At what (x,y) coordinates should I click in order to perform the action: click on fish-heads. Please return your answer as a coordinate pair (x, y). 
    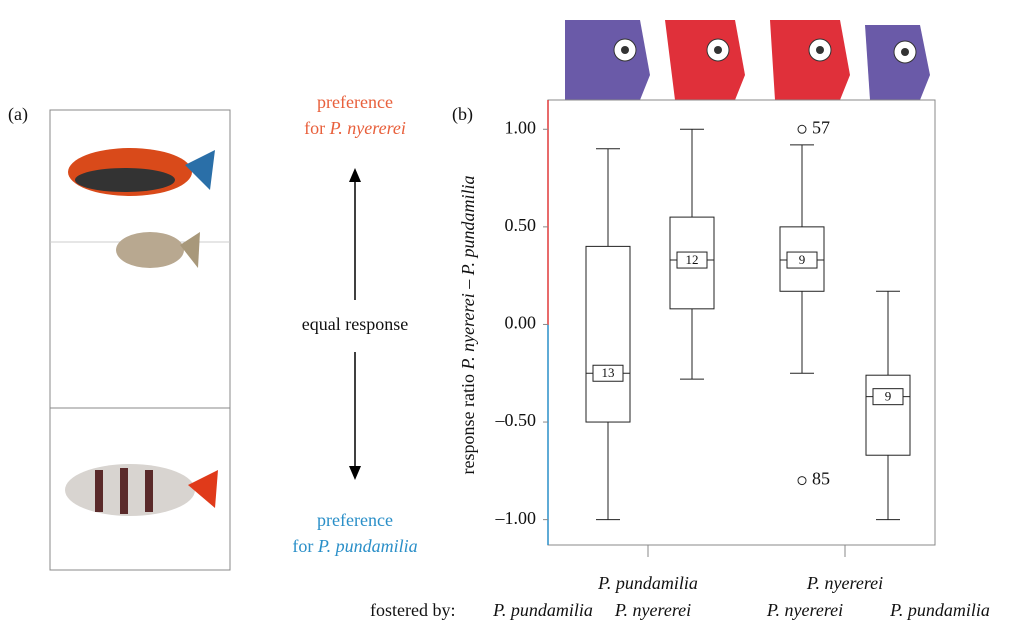
    Looking at the image, I should click on (747, 60).